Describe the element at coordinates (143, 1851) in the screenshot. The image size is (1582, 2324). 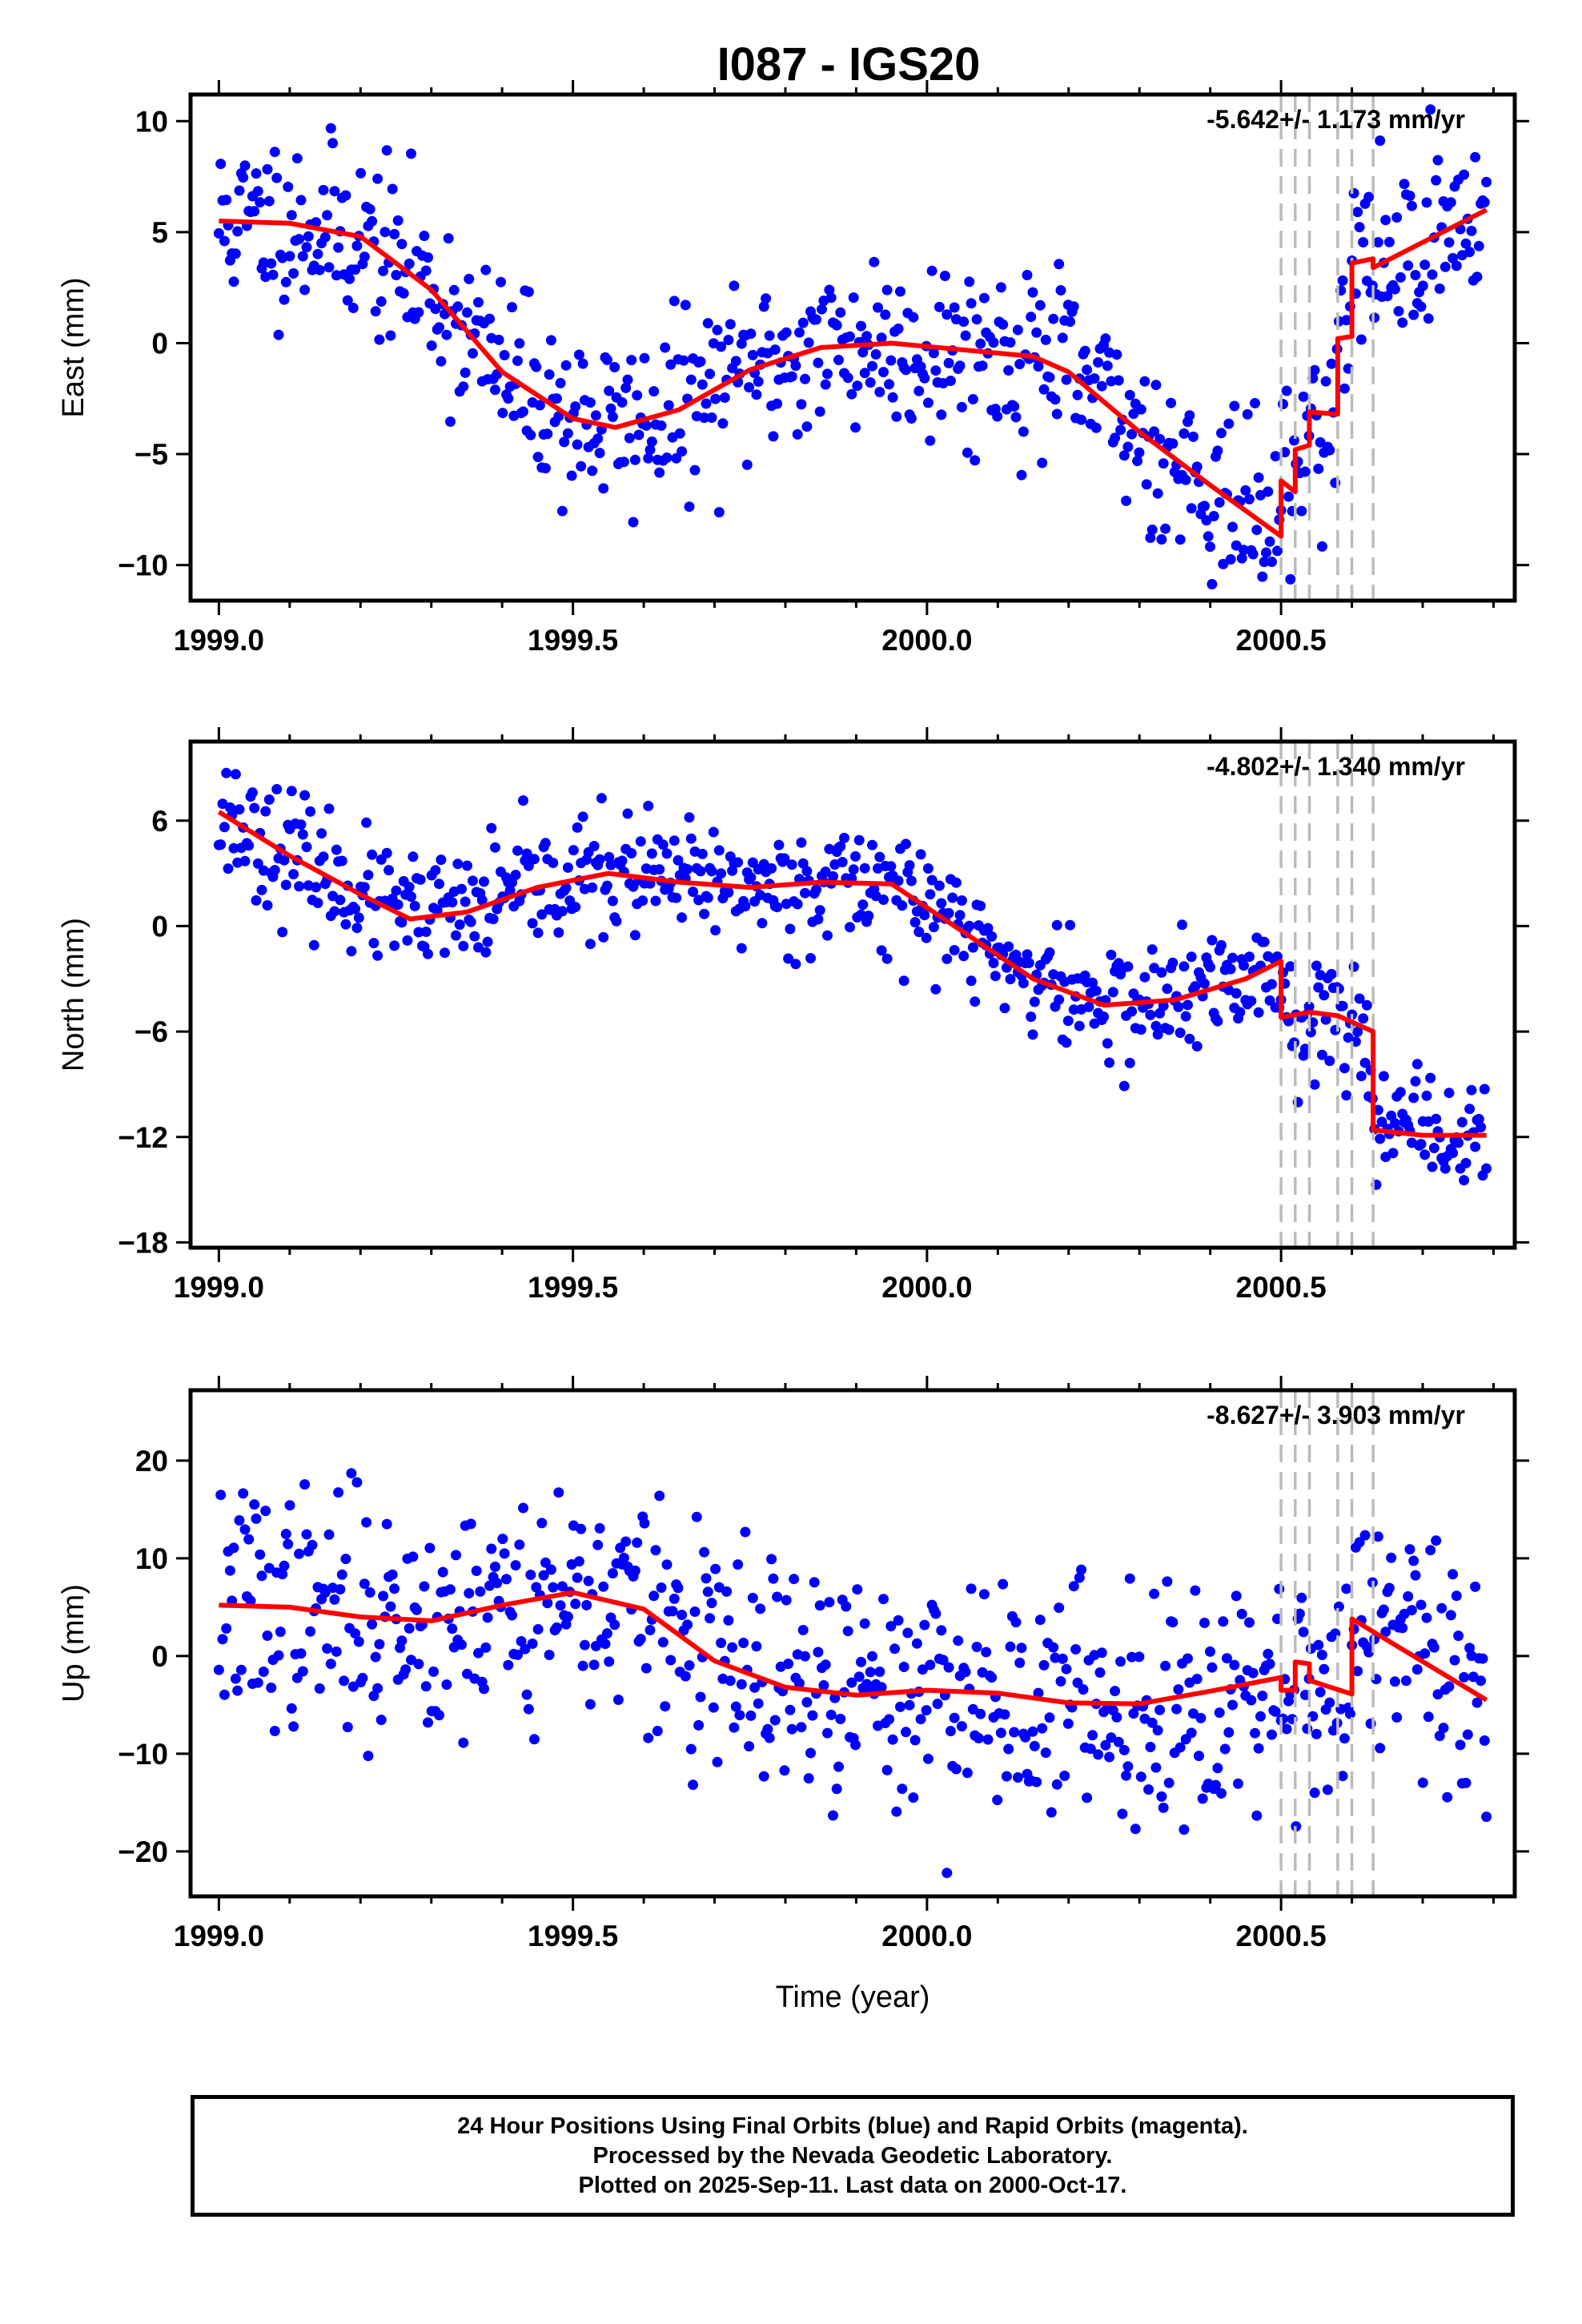
I see `y-tick-label: −20` at that location.